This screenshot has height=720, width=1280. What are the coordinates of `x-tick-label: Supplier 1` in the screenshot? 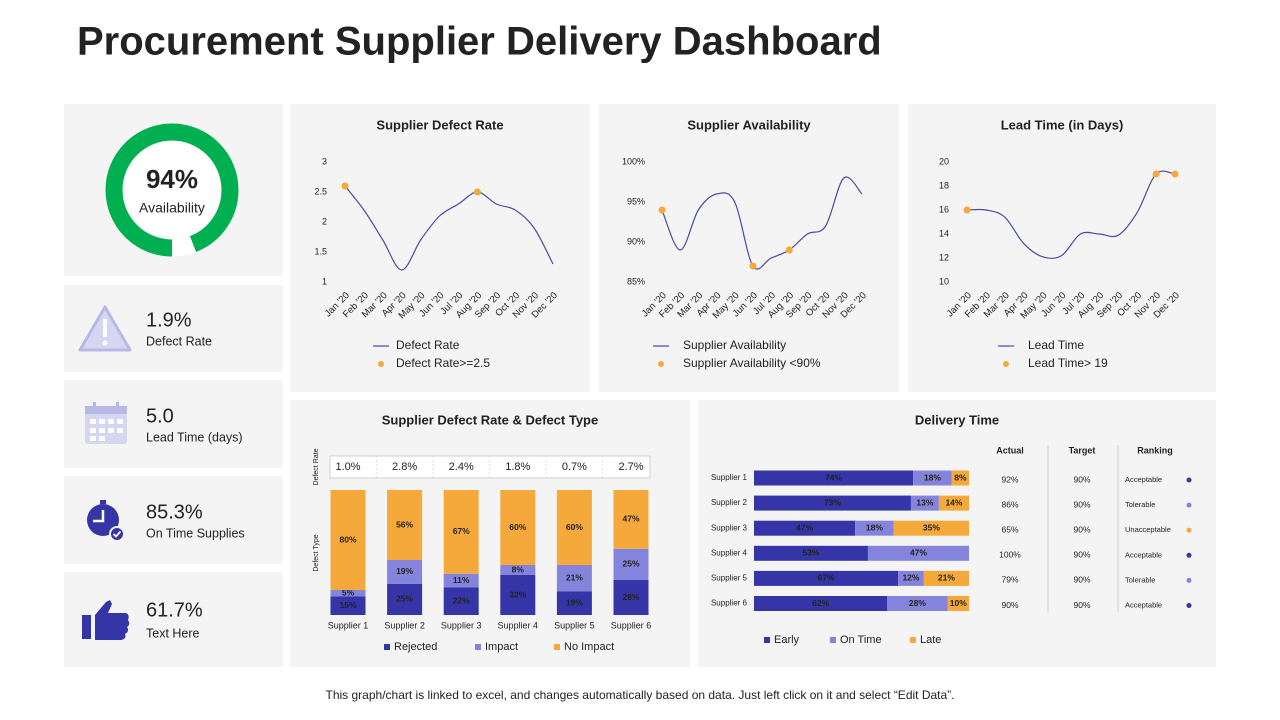 It's located at (348, 625).